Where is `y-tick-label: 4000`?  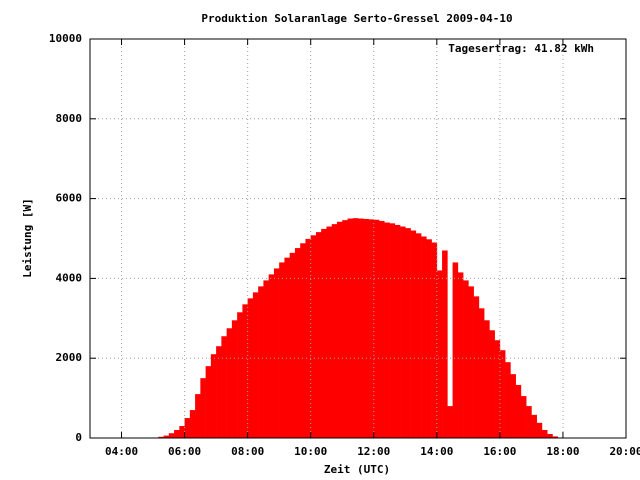 y-tick-label: 4000 is located at coordinates (69, 277).